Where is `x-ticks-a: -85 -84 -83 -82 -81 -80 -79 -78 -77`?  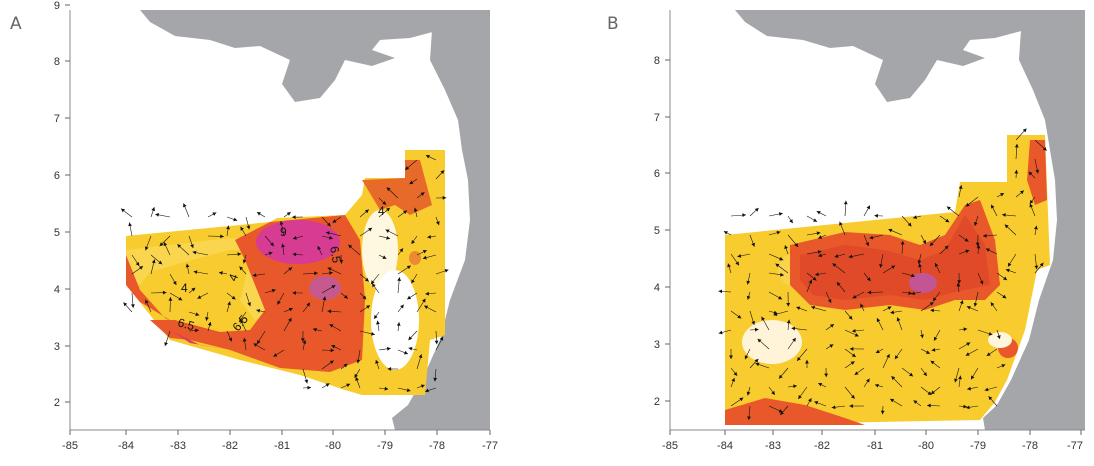
x-ticks-a: -85 -84 -83 -82 -81 -80 -79 -78 -77 is located at coordinates (280, 441).